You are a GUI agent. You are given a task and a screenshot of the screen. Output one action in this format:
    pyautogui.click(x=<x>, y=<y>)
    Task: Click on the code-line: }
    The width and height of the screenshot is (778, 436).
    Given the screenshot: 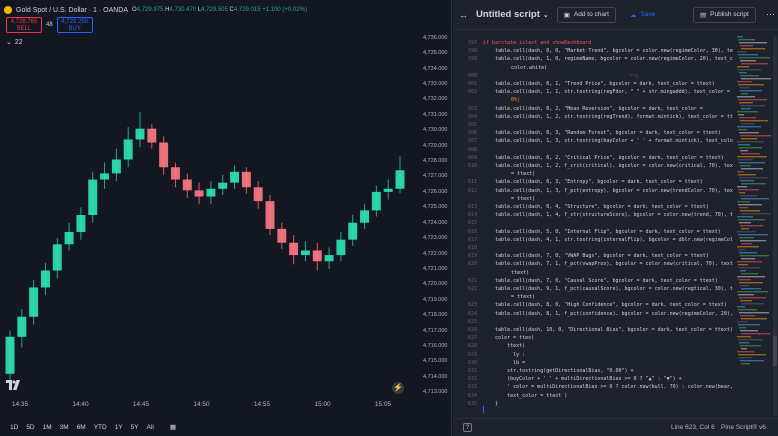 What is the action you would take?
    pyautogui.click(x=491, y=403)
    